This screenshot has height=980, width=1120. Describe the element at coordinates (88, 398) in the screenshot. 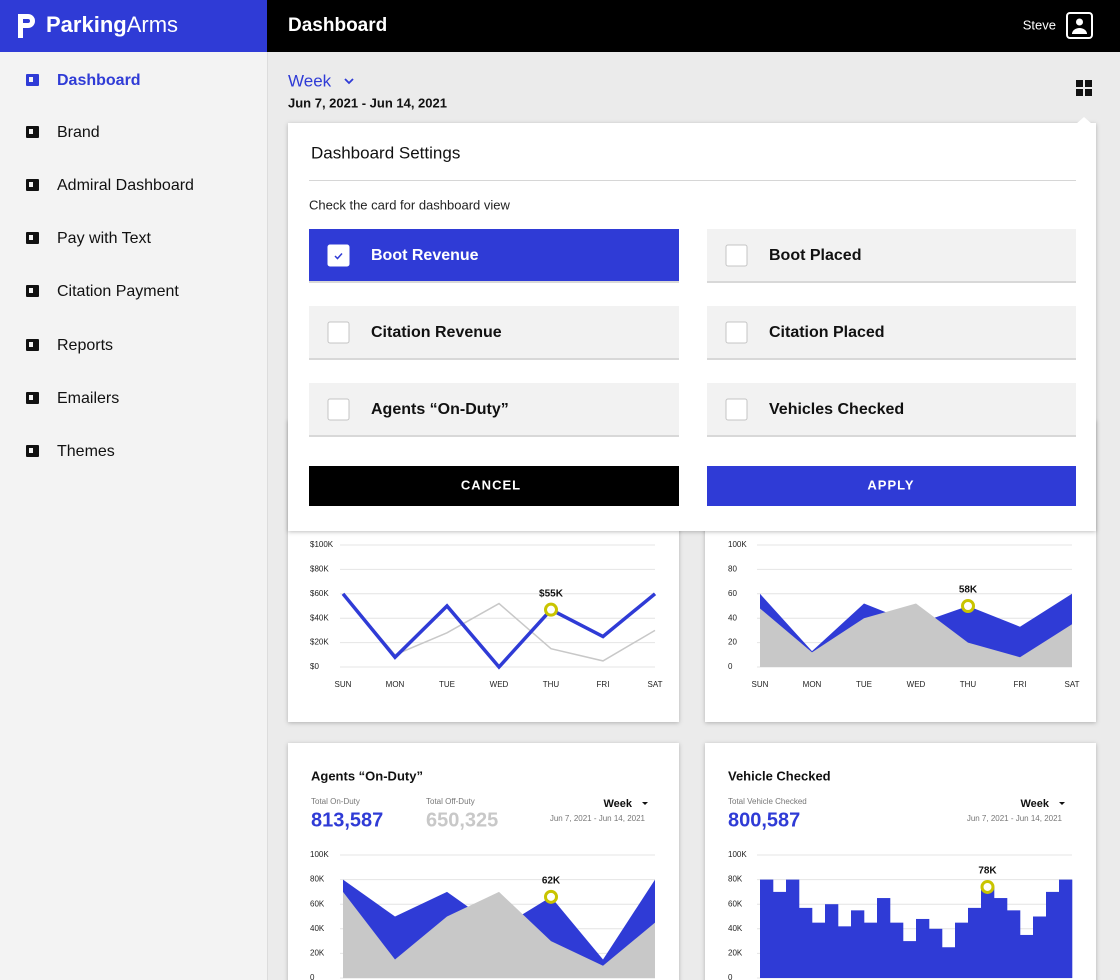

I see `nav-item: Emailers` at that location.